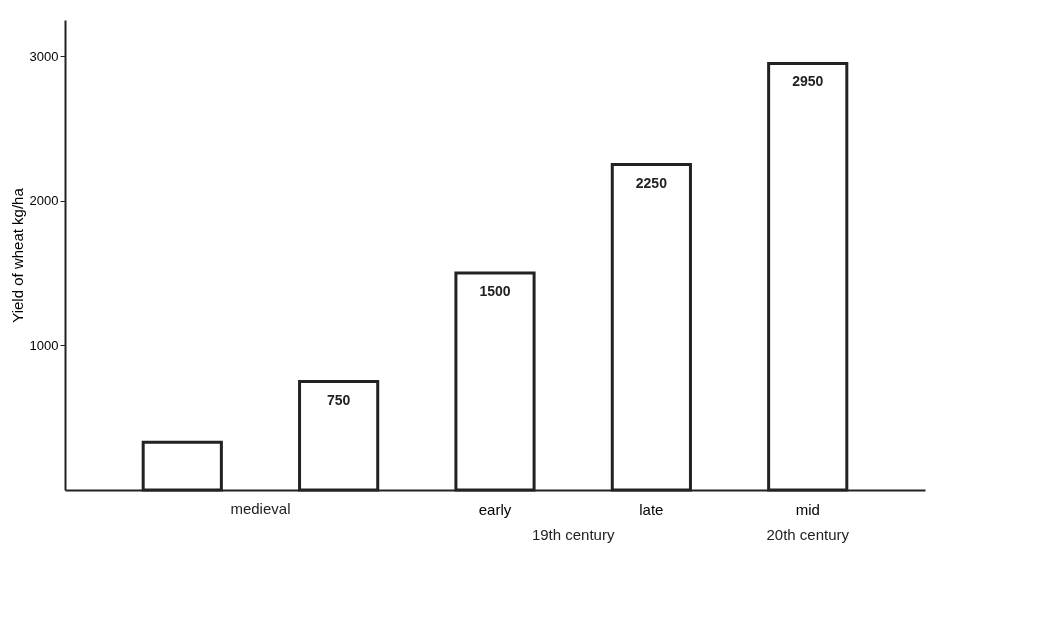 Image resolution: width=1064 pixels, height=625 pixels. I want to click on data-label: 750, so click(338, 399).